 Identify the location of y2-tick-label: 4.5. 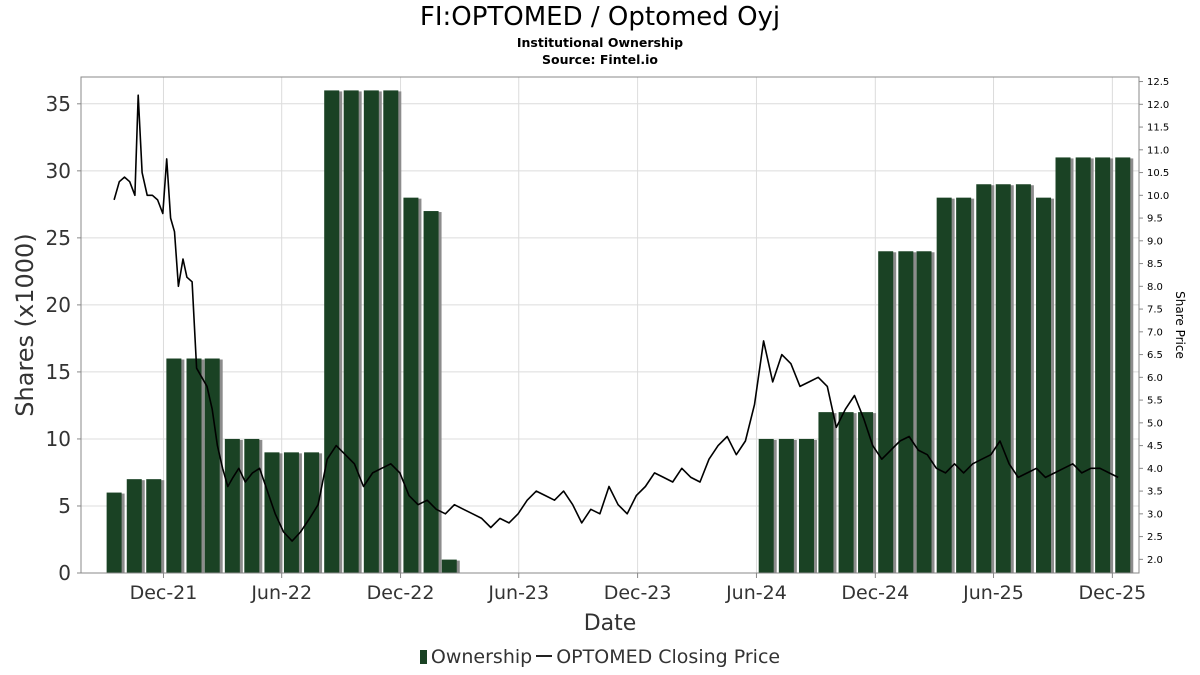
(1155, 446).